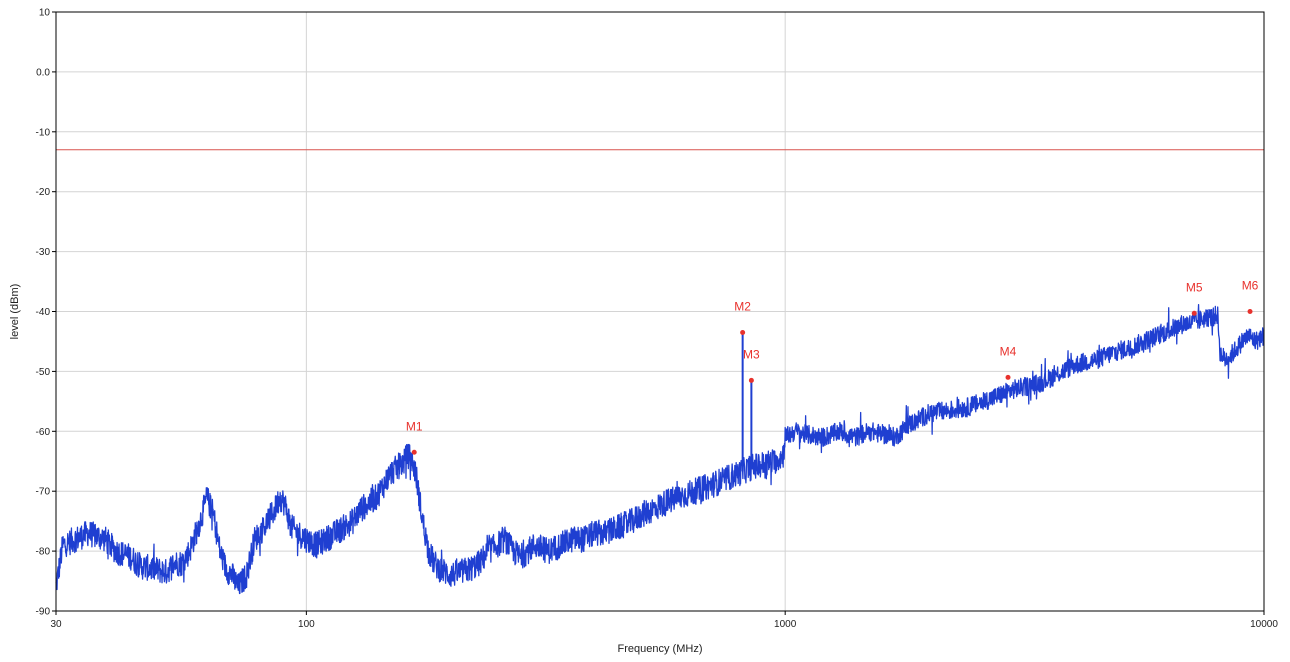 The image size is (1290, 662). What do you see at coordinates (43, 252) in the screenshot?
I see `y-tick-label: -30` at bounding box center [43, 252].